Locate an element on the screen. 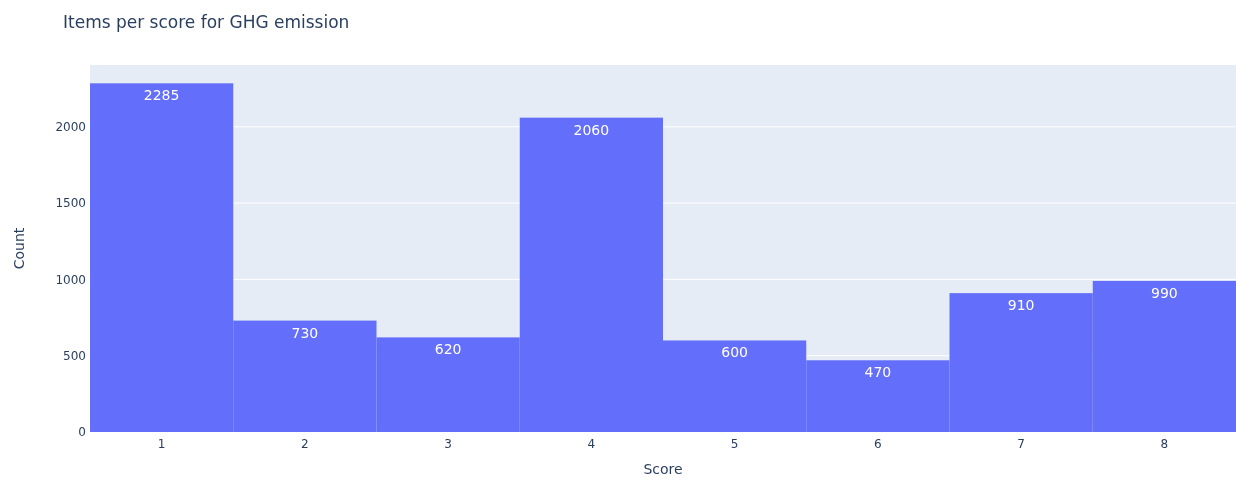 The width and height of the screenshot is (1236, 483). x-tick-label: 3 is located at coordinates (448, 444).